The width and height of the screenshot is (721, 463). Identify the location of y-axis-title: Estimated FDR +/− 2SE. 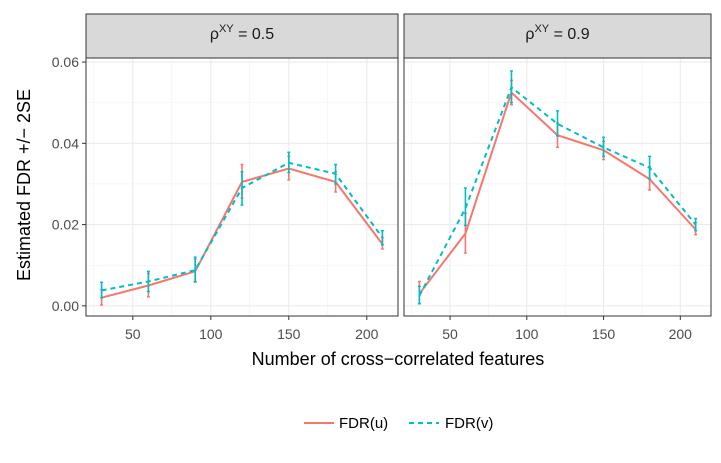
(24, 185).